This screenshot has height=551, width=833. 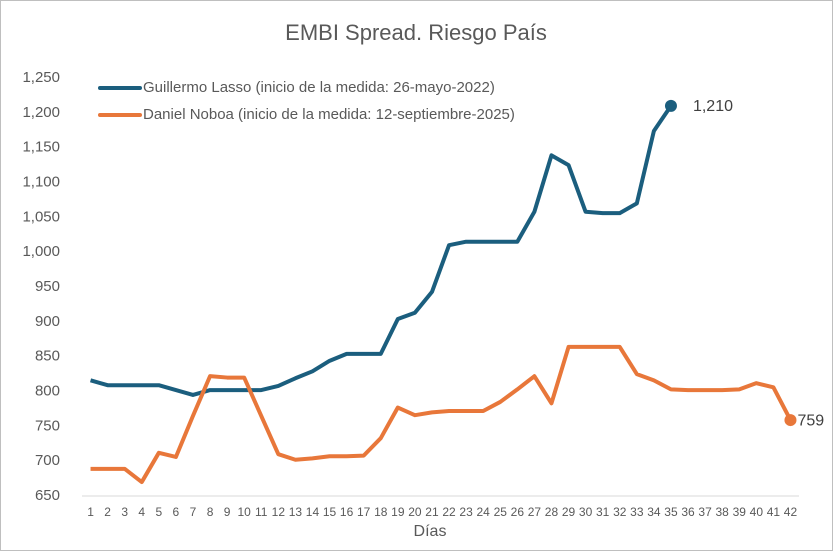 I want to click on x-tick-label: 39, so click(x=740, y=512).